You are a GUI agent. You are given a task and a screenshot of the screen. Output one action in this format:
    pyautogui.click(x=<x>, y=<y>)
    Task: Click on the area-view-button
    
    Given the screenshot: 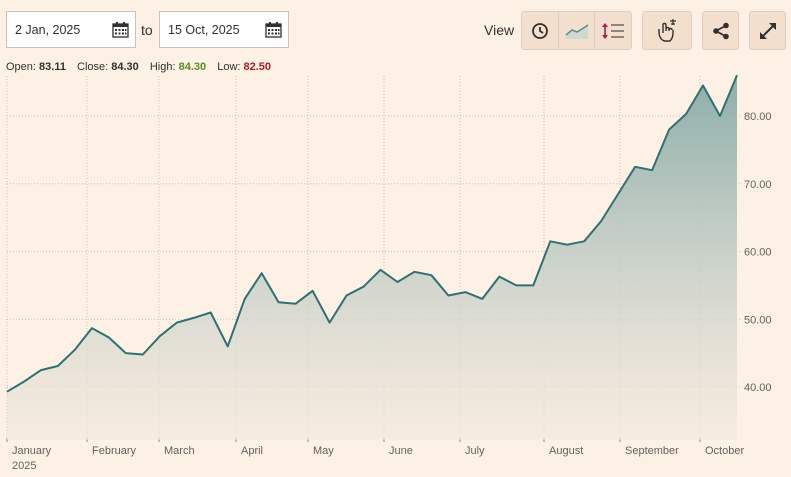 What is the action you would take?
    pyautogui.click(x=577, y=30)
    